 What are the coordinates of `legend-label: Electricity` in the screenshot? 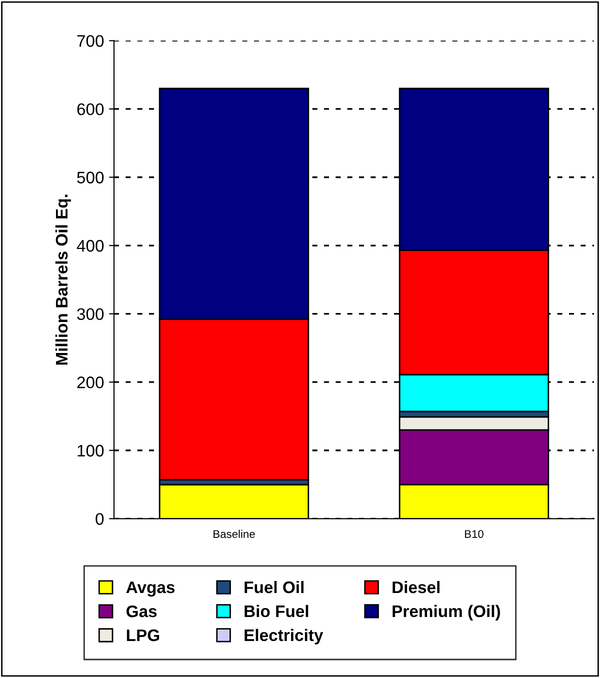 It's located at (284, 636).